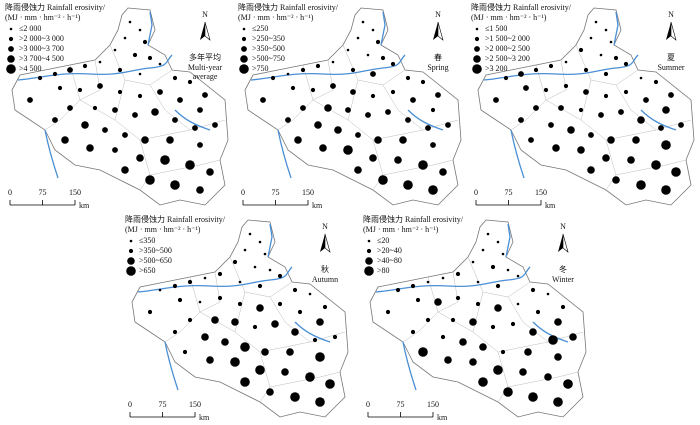 The image size is (700, 425). What do you see at coordinates (75, 192) in the screenshot?
I see `scale-label: 150` at bounding box center [75, 192].